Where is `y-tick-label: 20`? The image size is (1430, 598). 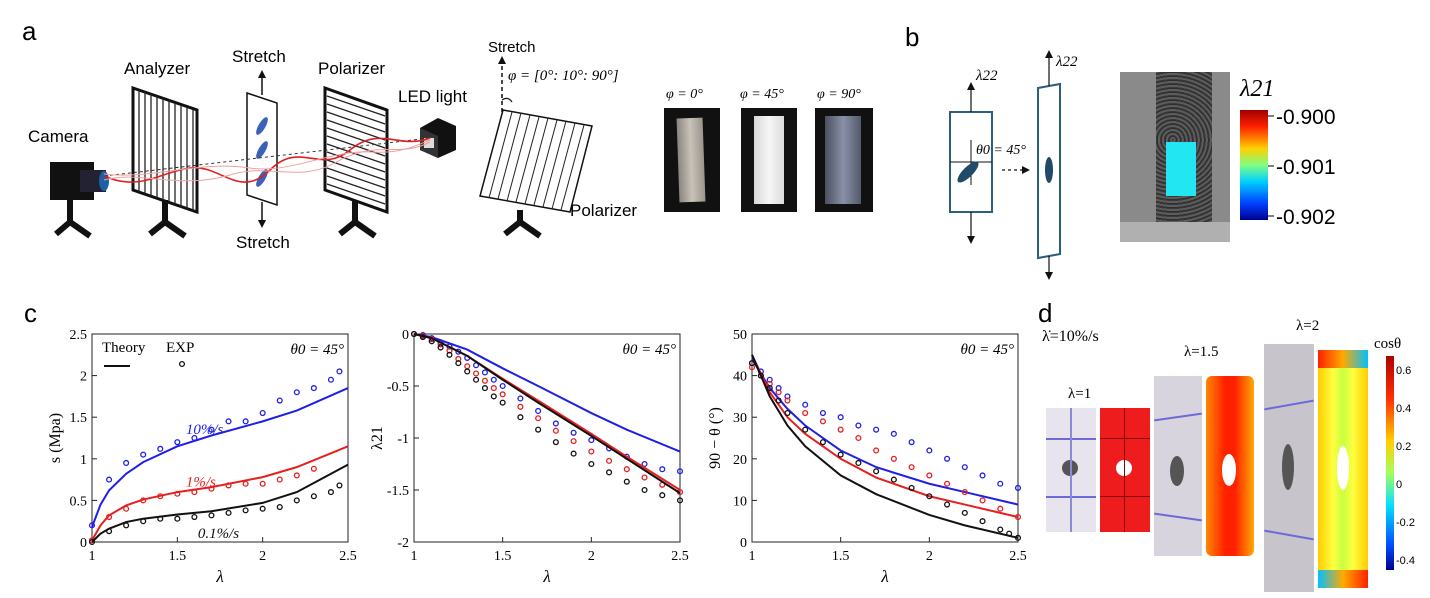
y-tick-label: 20 is located at coordinates (740, 460).